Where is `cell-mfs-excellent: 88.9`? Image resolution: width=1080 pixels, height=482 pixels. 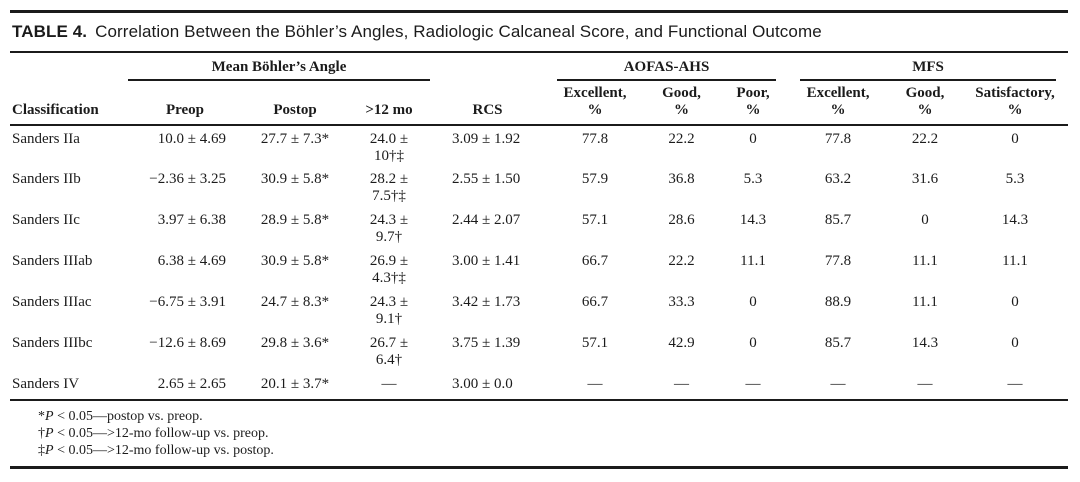
cell-mfs-excellent: 88.9 is located at coordinates (838, 302).